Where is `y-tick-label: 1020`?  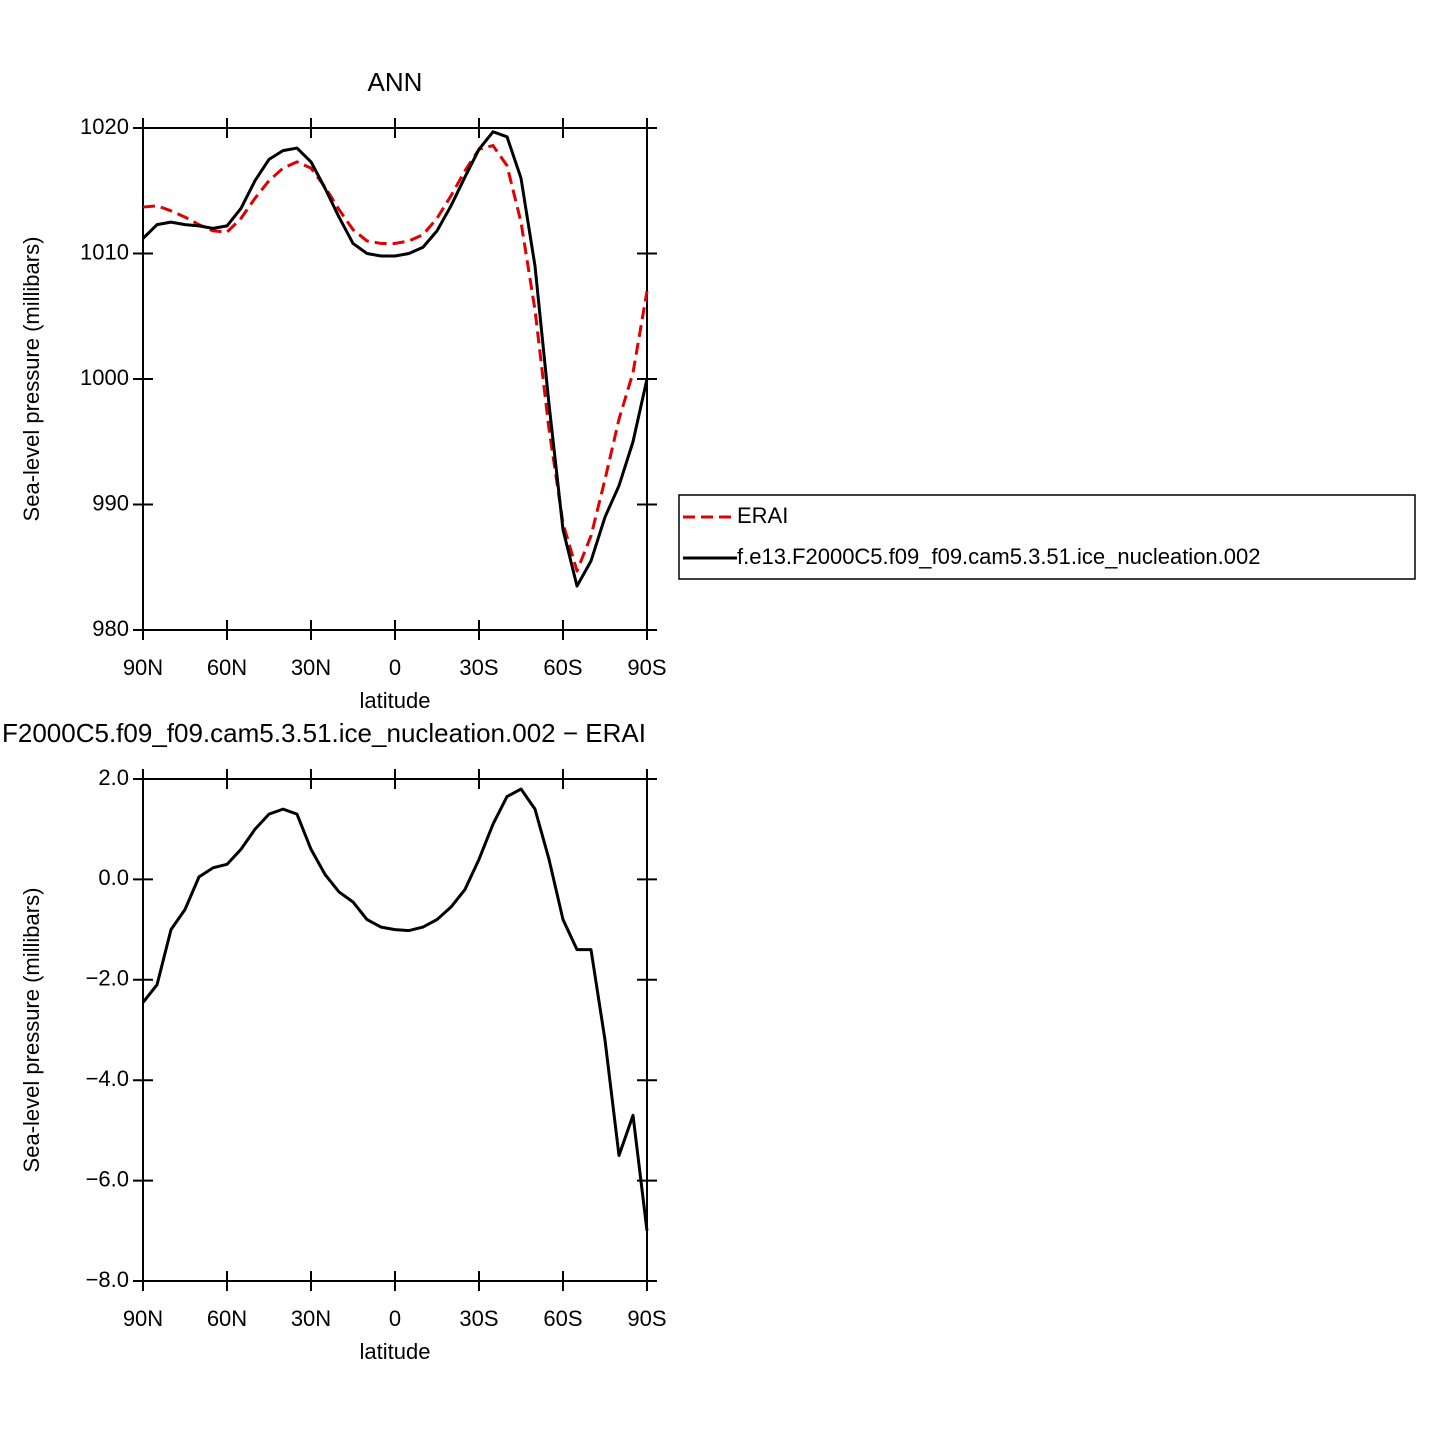
y-tick-label: 1020 is located at coordinates (104, 126).